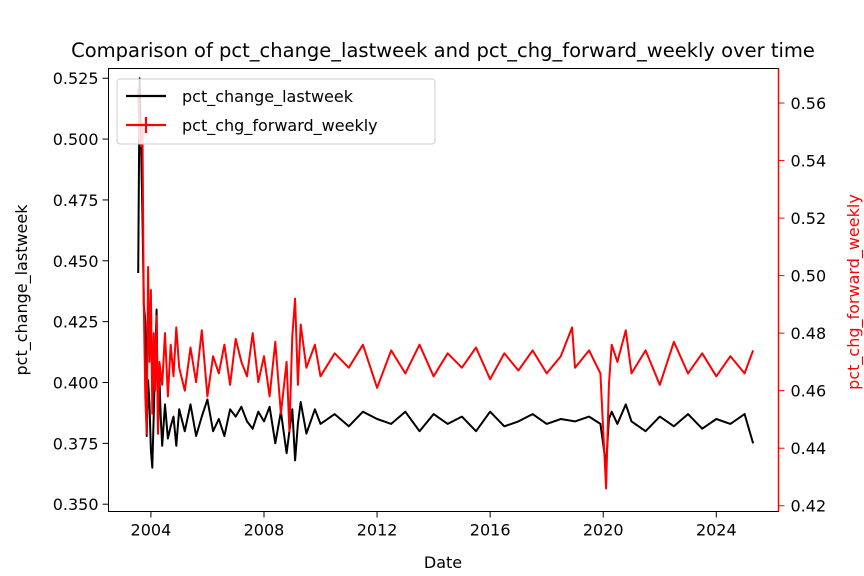 This screenshot has height=576, width=864. Describe the element at coordinates (151, 530) in the screenshot. I see `x-tick-label-0: 2004` at that location.